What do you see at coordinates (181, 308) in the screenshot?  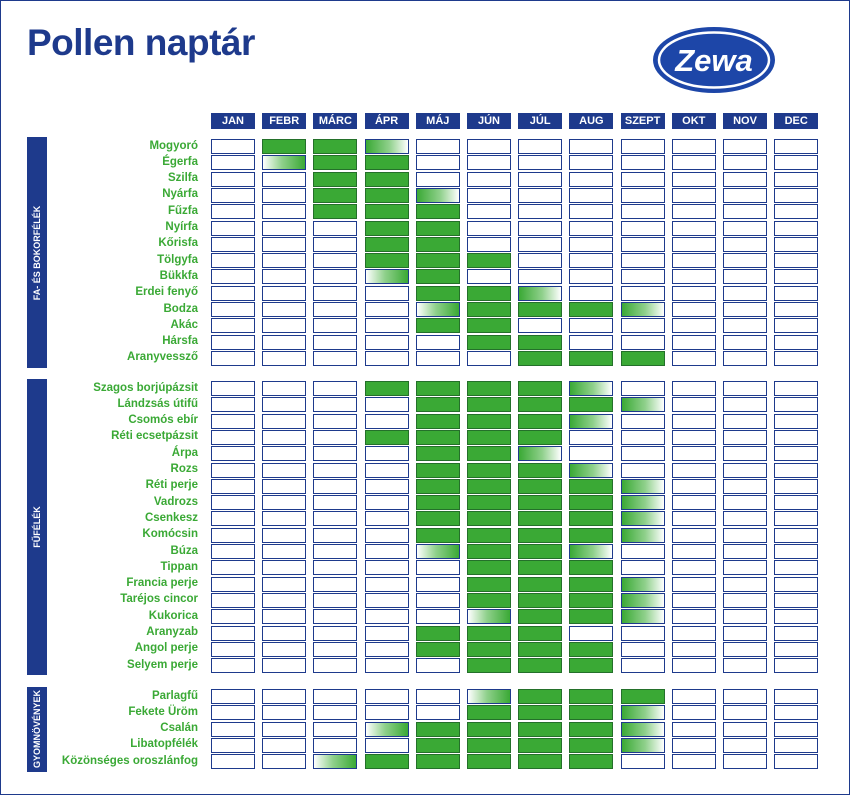 I see `plant-label: Bodza` at bounding box center [181, 308].